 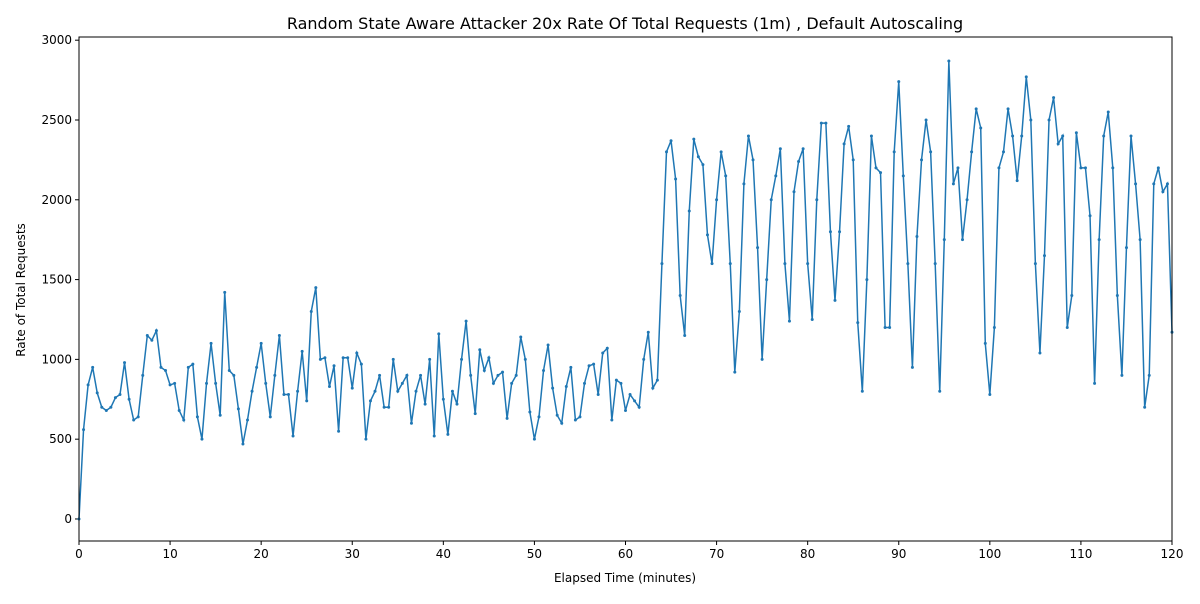 What do you see at coordinates (443, 554) in the screenshot?
I see `x-tick-label: 40` at bounding box center [443, 554].